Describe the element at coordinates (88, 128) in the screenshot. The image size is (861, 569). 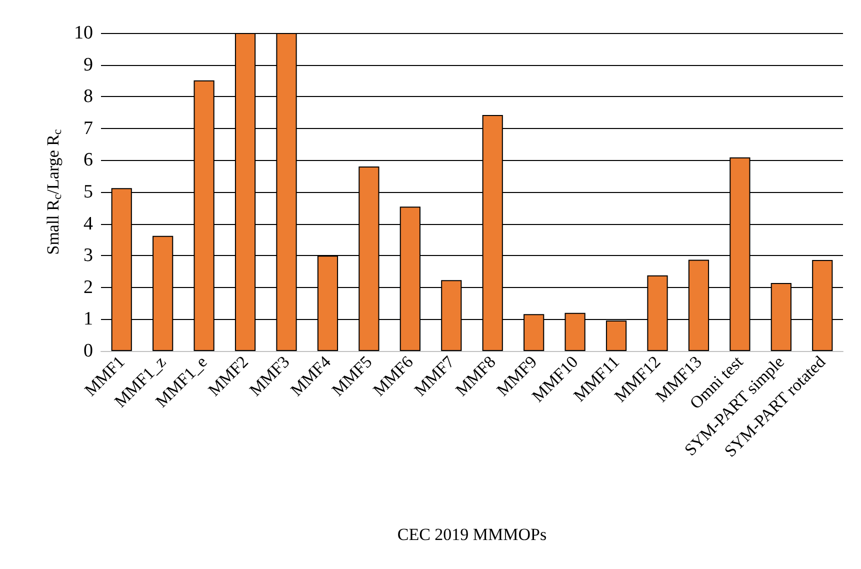
I see `y-tick-label: 7` at that location.